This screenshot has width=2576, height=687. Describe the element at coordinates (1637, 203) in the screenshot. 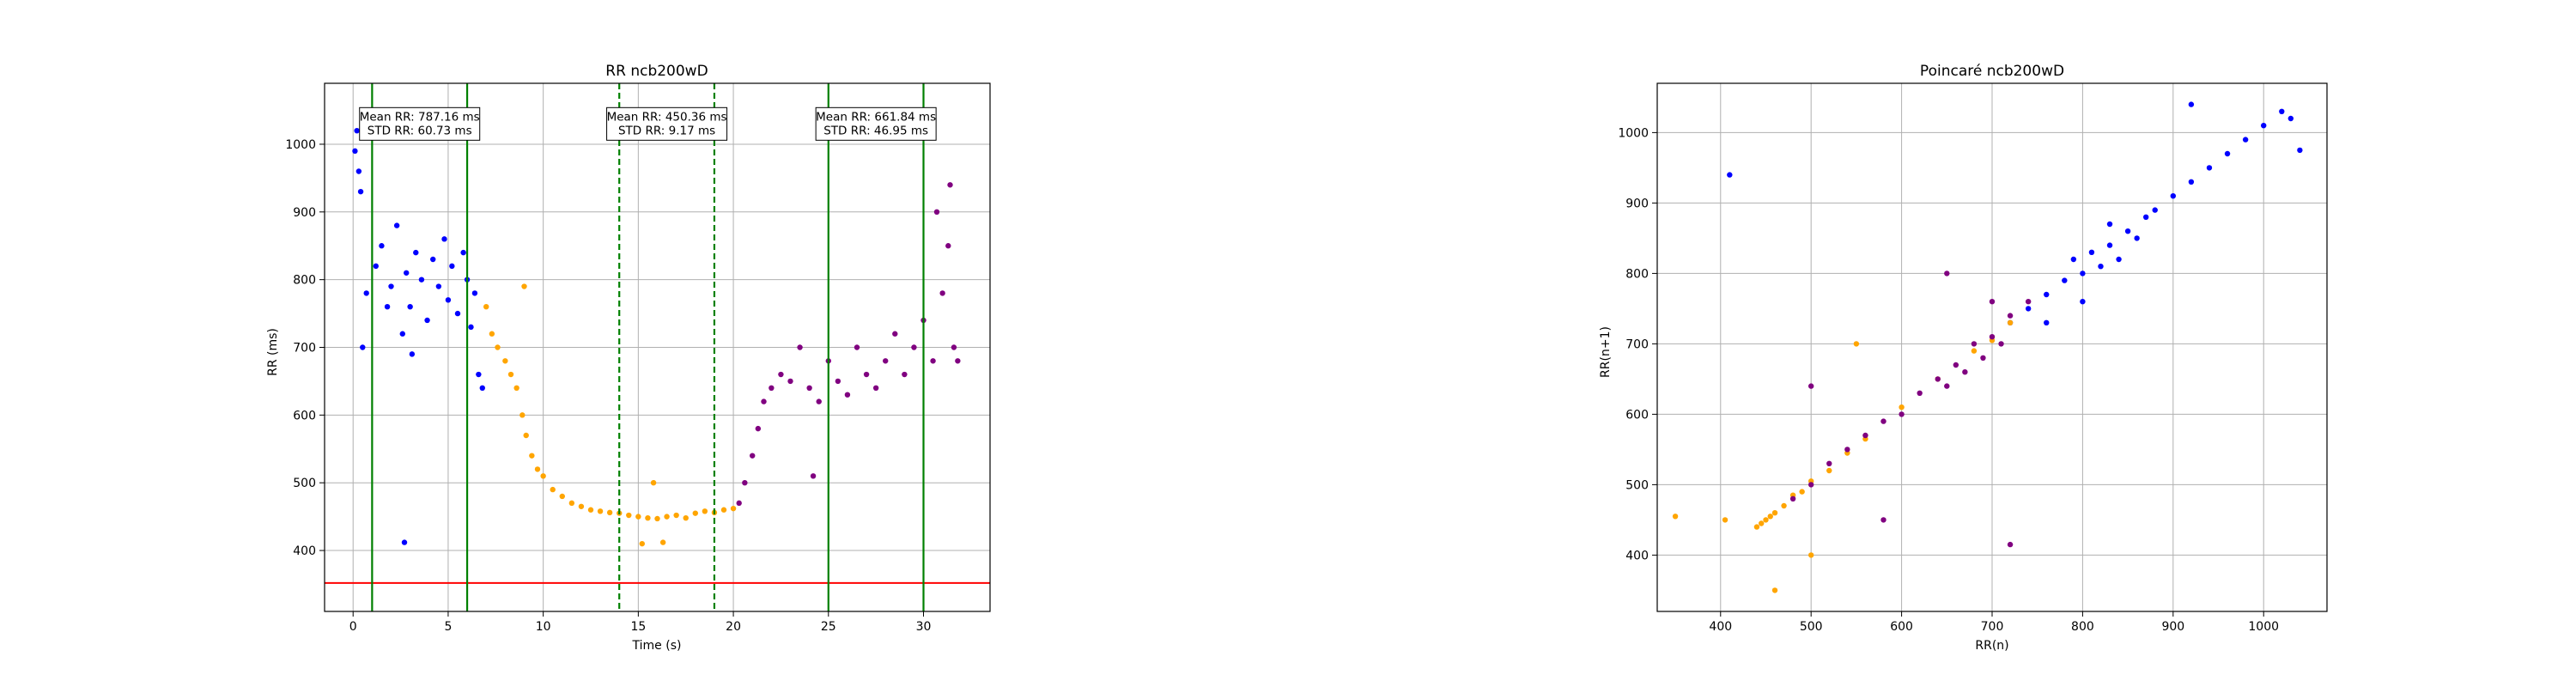

I see `poincare-y-tick-label-5: 900` at that location.